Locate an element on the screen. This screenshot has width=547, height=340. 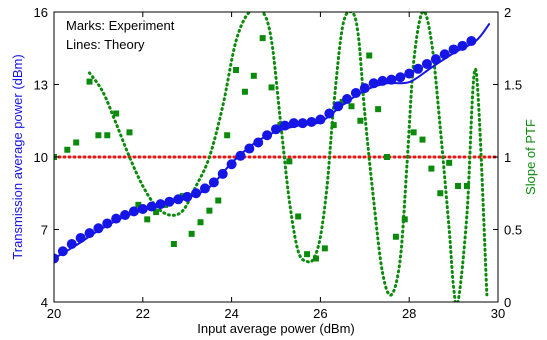
left-y-tick-label: 10 is located at coordinates (41, 157).